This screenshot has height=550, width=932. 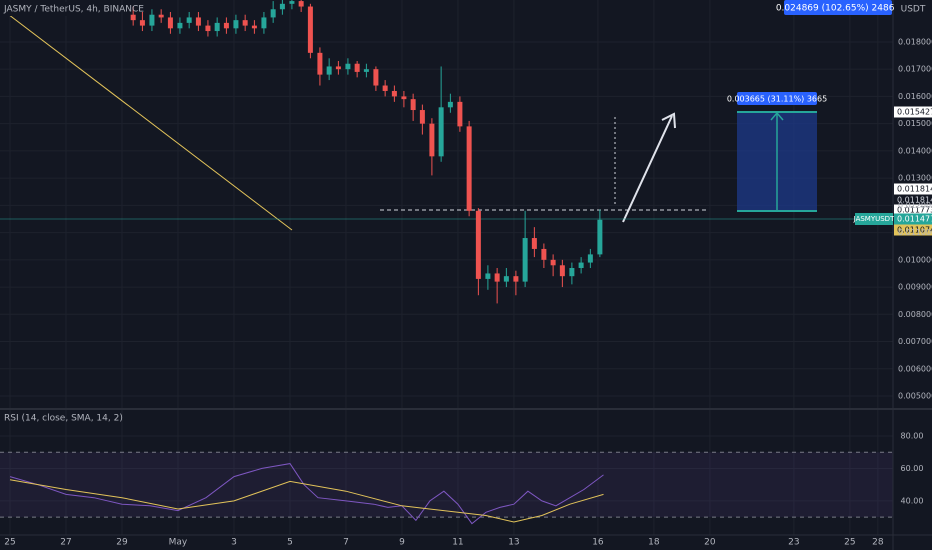 I want to click on indicator-label: RSI (14, close, SMA, 14, 2), so click(x=63, y=419).